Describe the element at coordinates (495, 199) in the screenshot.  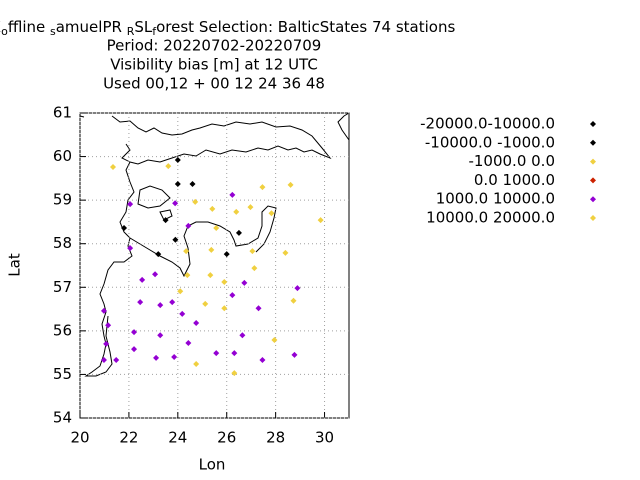
I see `legend-label: 1000.0 10000.0` at that location.